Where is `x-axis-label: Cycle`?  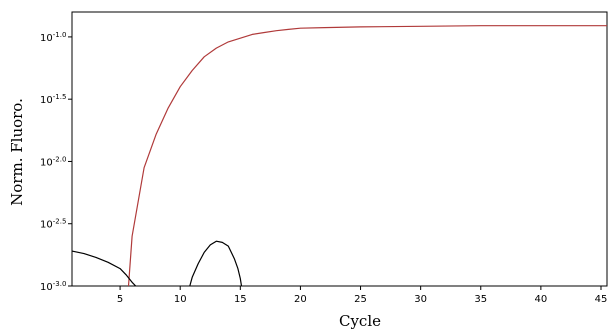
x-axis-label: Cycle is located at coordinates (360, 321).